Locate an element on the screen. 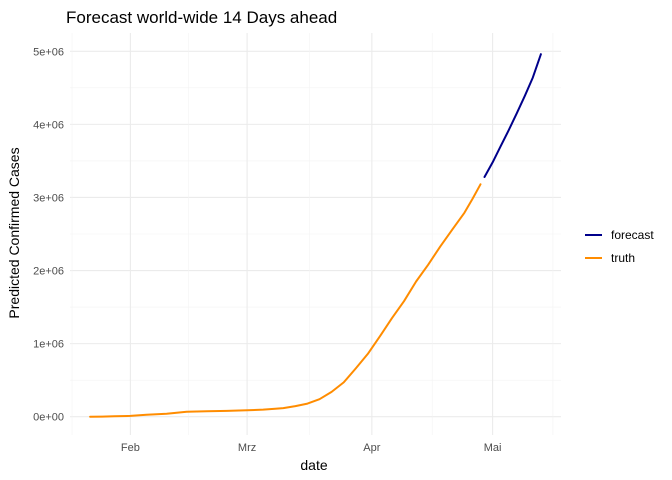 The image size is (672, 480). x-tick-label: Mrz is located at coordinates (247, 448).